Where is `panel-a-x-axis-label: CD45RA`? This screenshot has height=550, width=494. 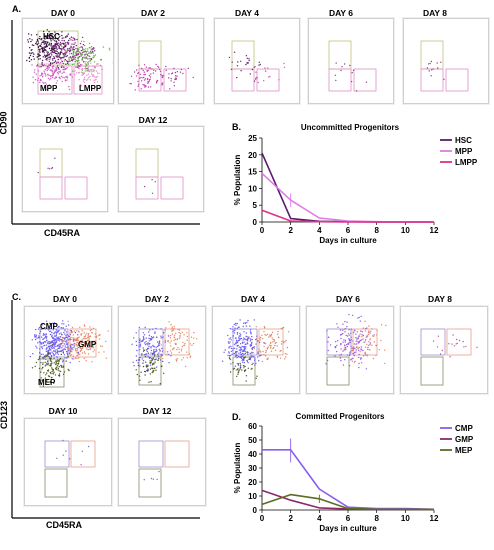 panel-a-x-axis-label: CD45RA is located at coordinates (62, 233).